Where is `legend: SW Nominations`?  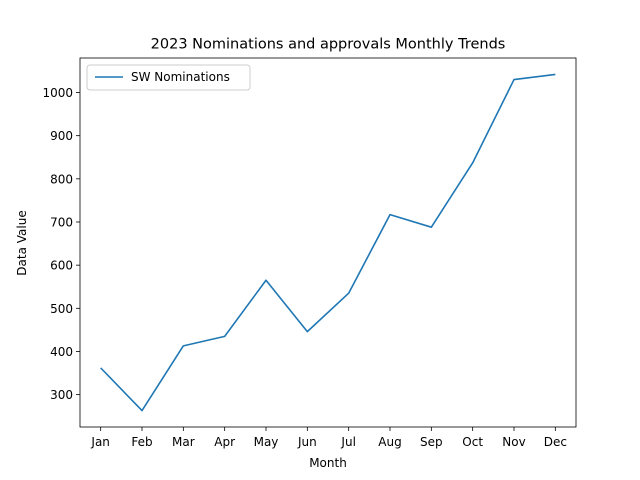
legend: SW Nominations is located at coordinates (168, 77).